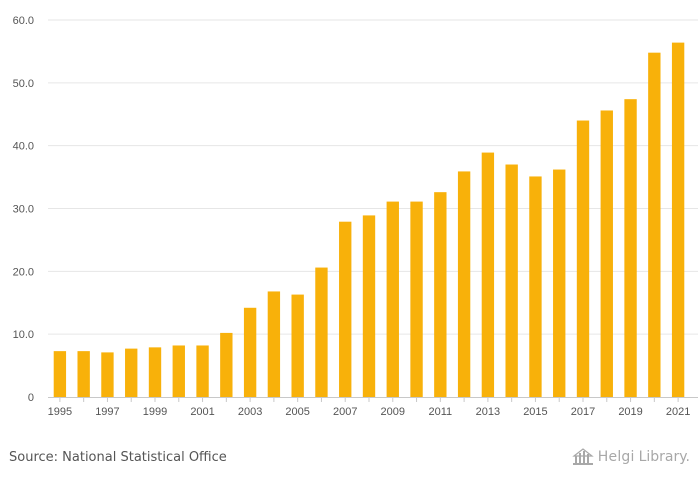 This screenshot has width=700, height=483. What do you see at coordinates (678, 412) in the screenshot?
I see `x-tick-label: 2021` at bounding box center [678, 412].